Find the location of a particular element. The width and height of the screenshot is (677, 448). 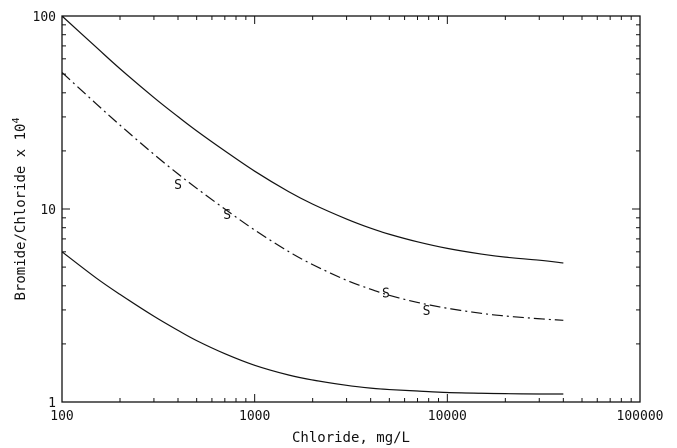

y-tick-label: 100 is located at coordinates (44, 17).